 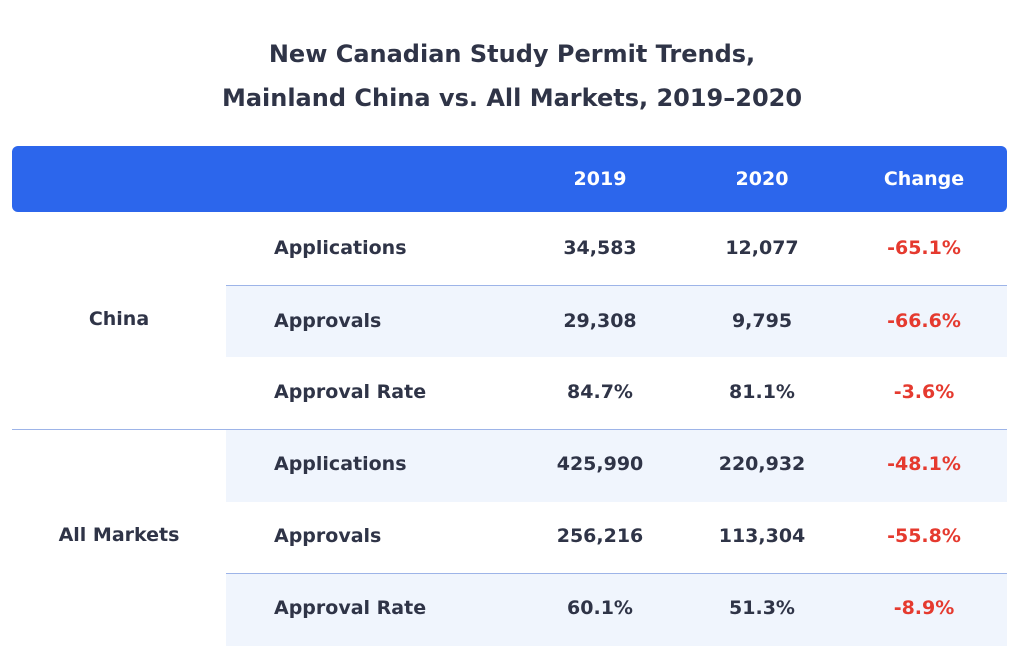 I want to click on group-label-all-markets: All Markets, so click(x=119, y=535).